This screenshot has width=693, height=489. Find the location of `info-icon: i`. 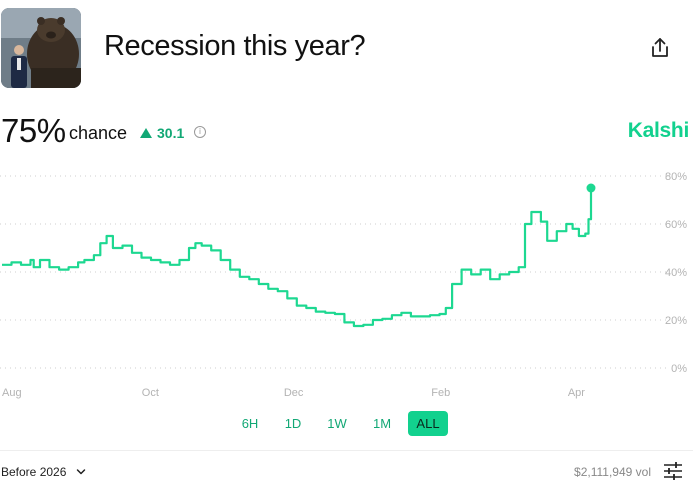

info-icon: i is located at coordinates (200, 132).